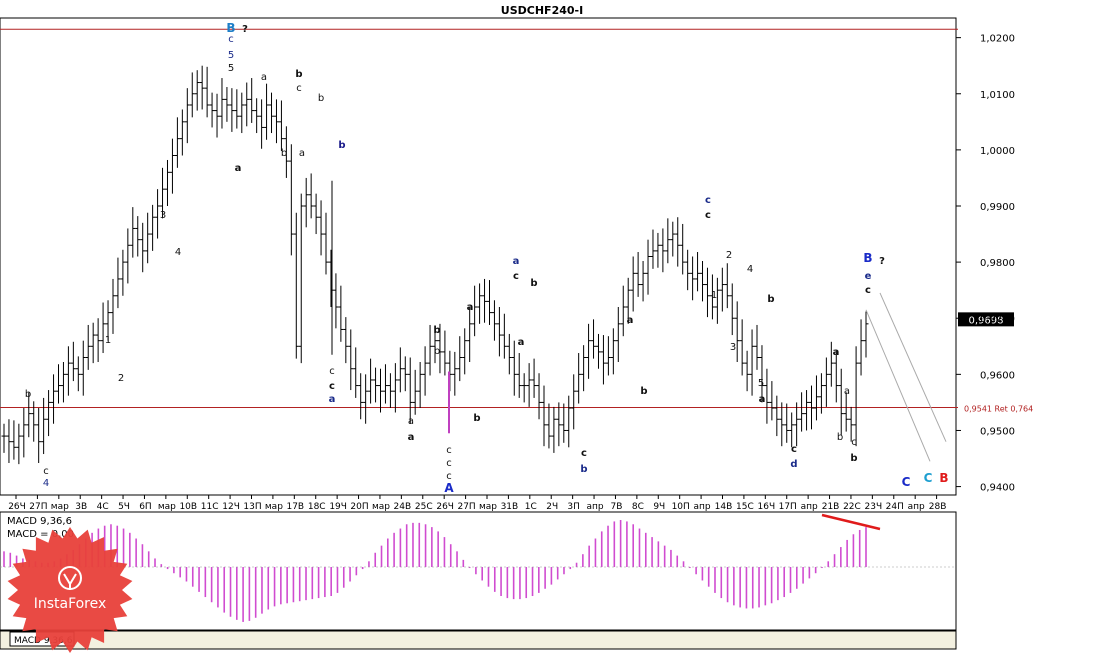  I want to click on x-tick-label: 17П, so click(788, 507).